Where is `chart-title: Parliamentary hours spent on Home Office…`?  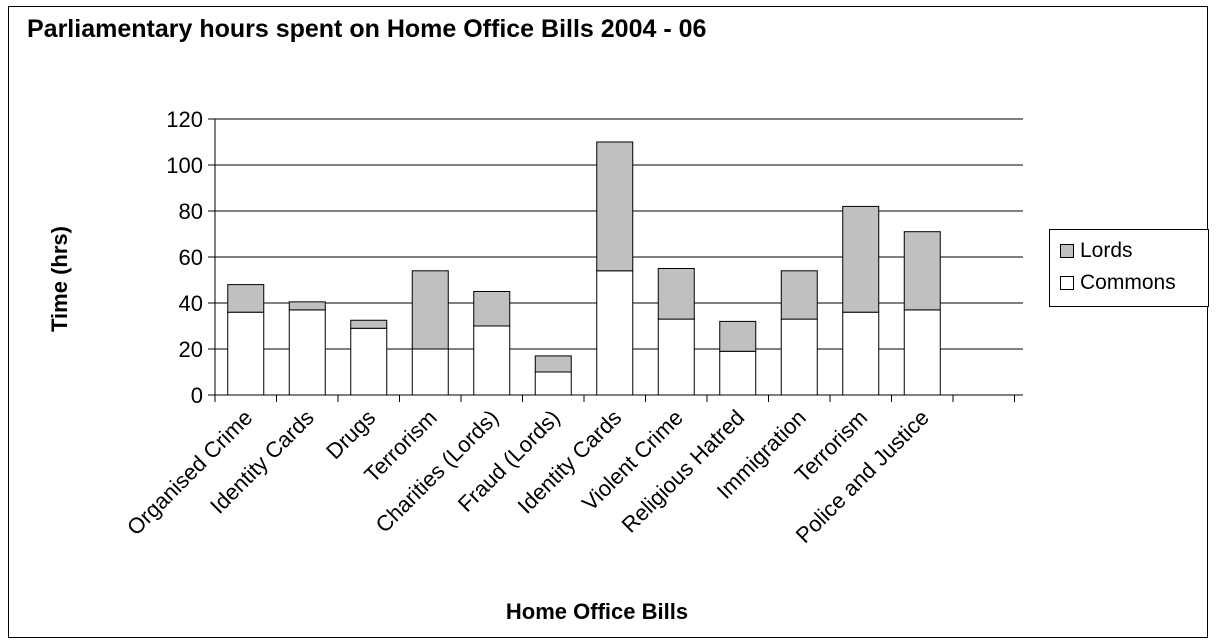
chart-title: Parliamentary hours spent on Home Office… is located at coordinates (367, 29).